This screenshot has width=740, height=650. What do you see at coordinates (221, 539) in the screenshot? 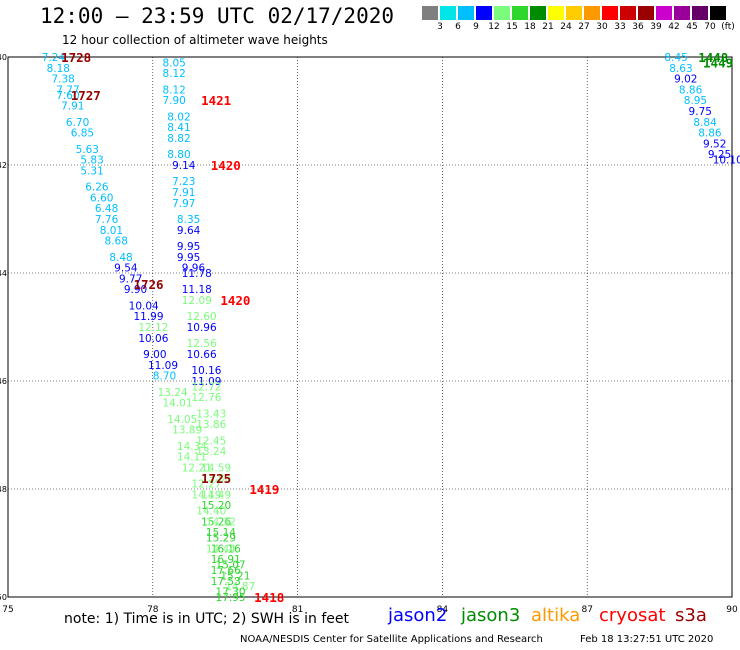
I see `wave-height-value: 15.29` at bounding box center [221, 539].